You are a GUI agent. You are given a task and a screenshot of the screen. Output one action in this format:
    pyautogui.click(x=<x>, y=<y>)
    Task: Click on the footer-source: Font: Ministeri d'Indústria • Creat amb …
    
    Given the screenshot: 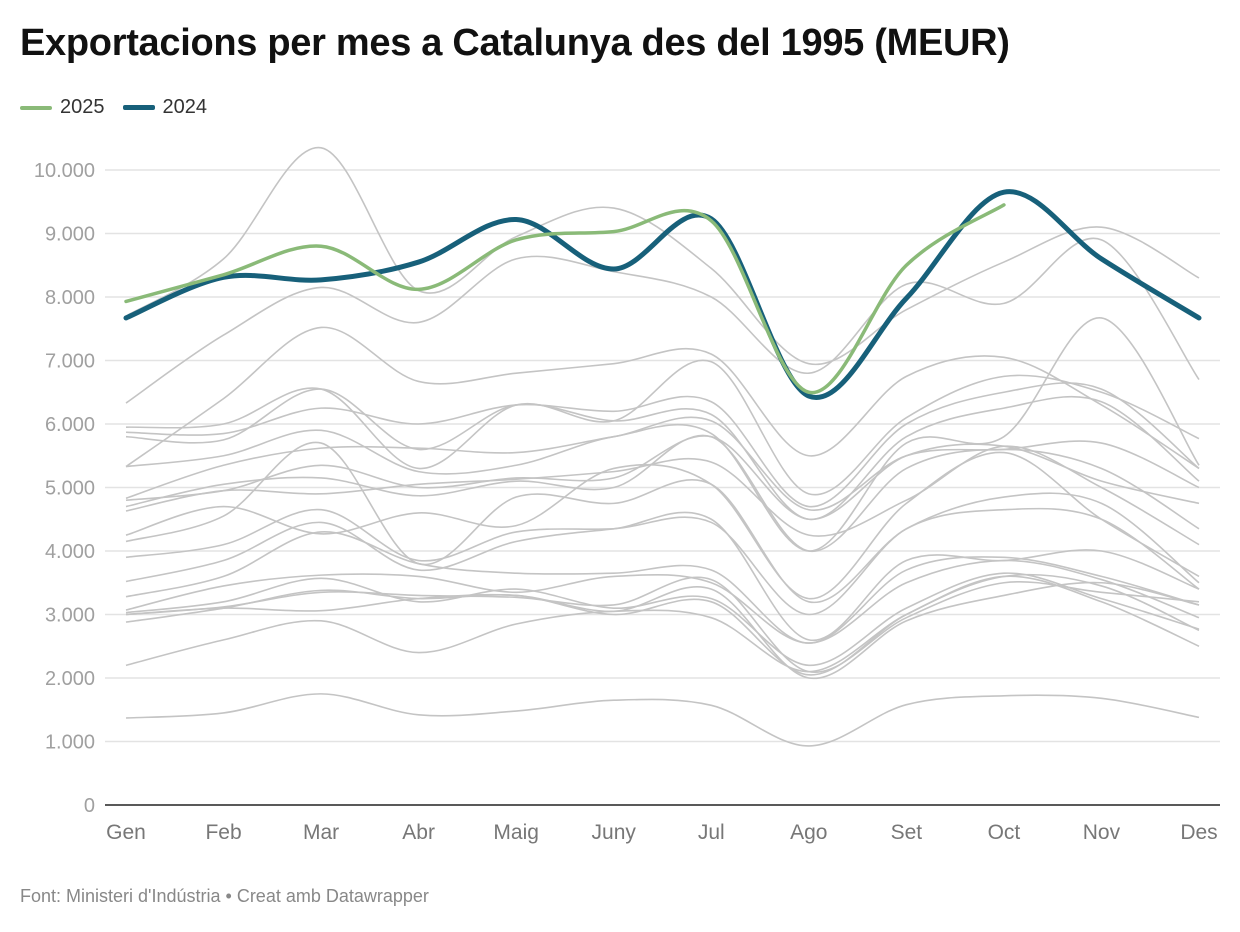 What is the action you would take?
    pyautogui.click(x=224, y=896)
    